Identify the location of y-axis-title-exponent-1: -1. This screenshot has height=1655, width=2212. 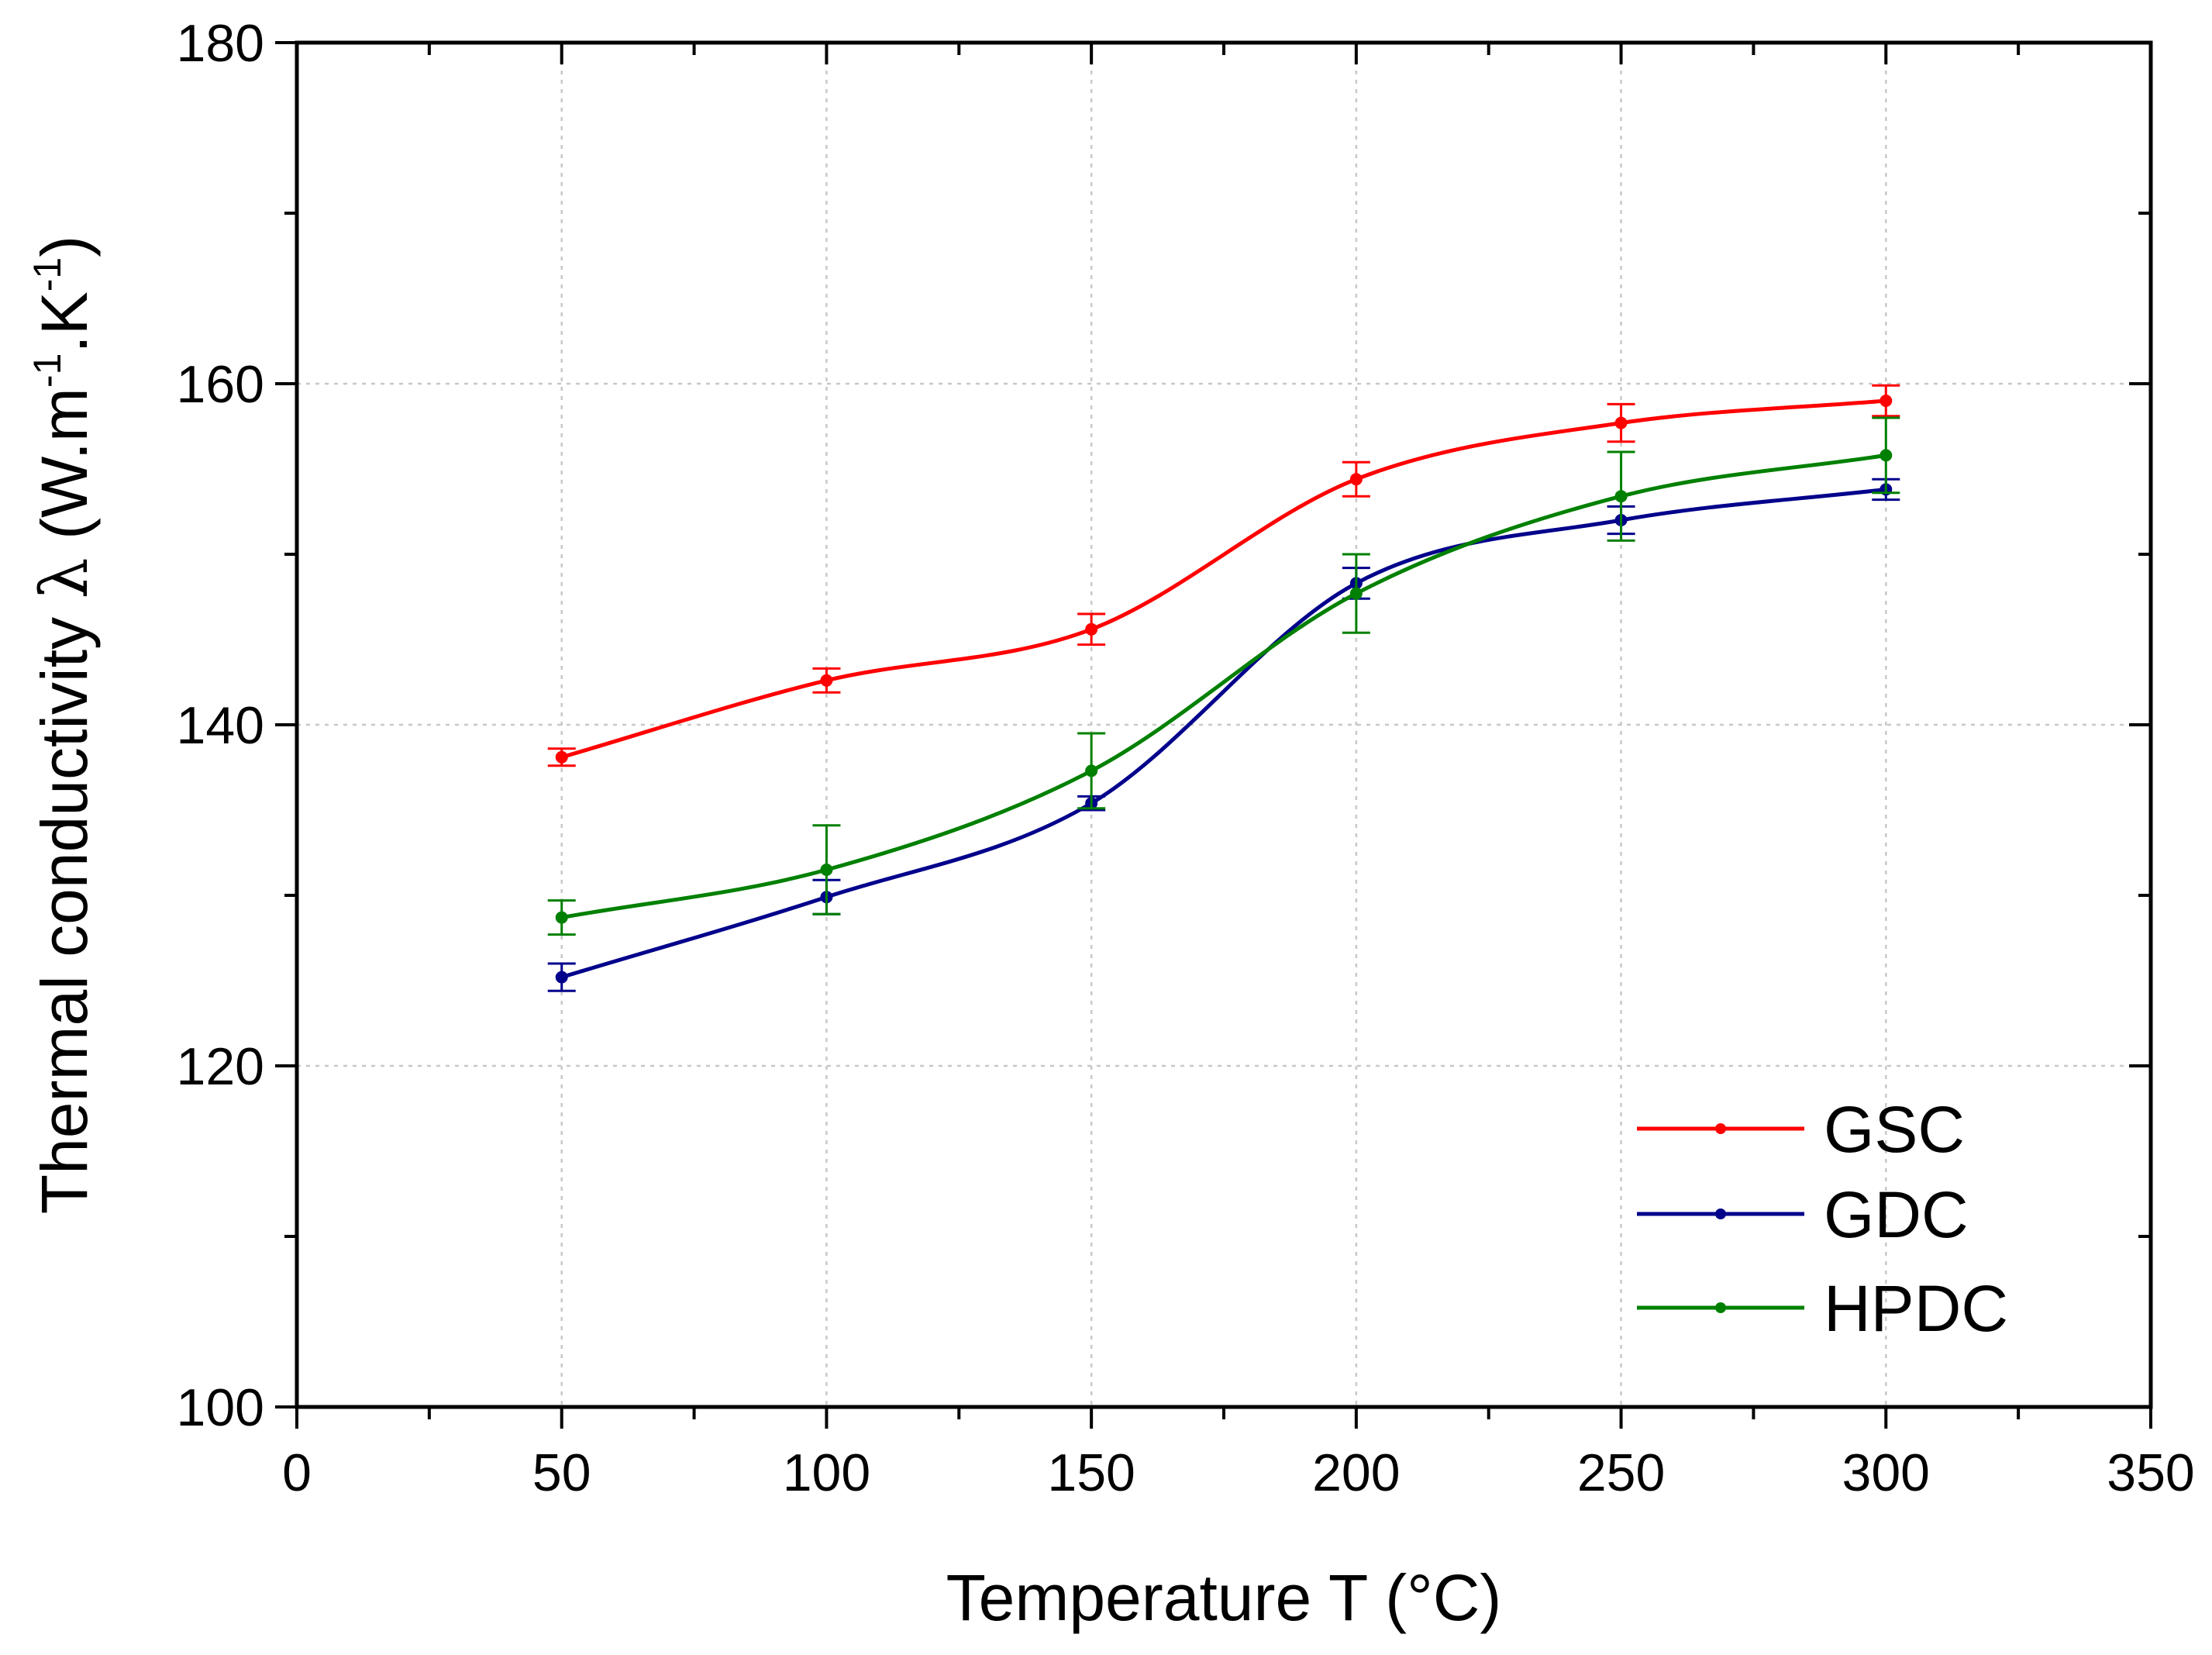
(47, 370).